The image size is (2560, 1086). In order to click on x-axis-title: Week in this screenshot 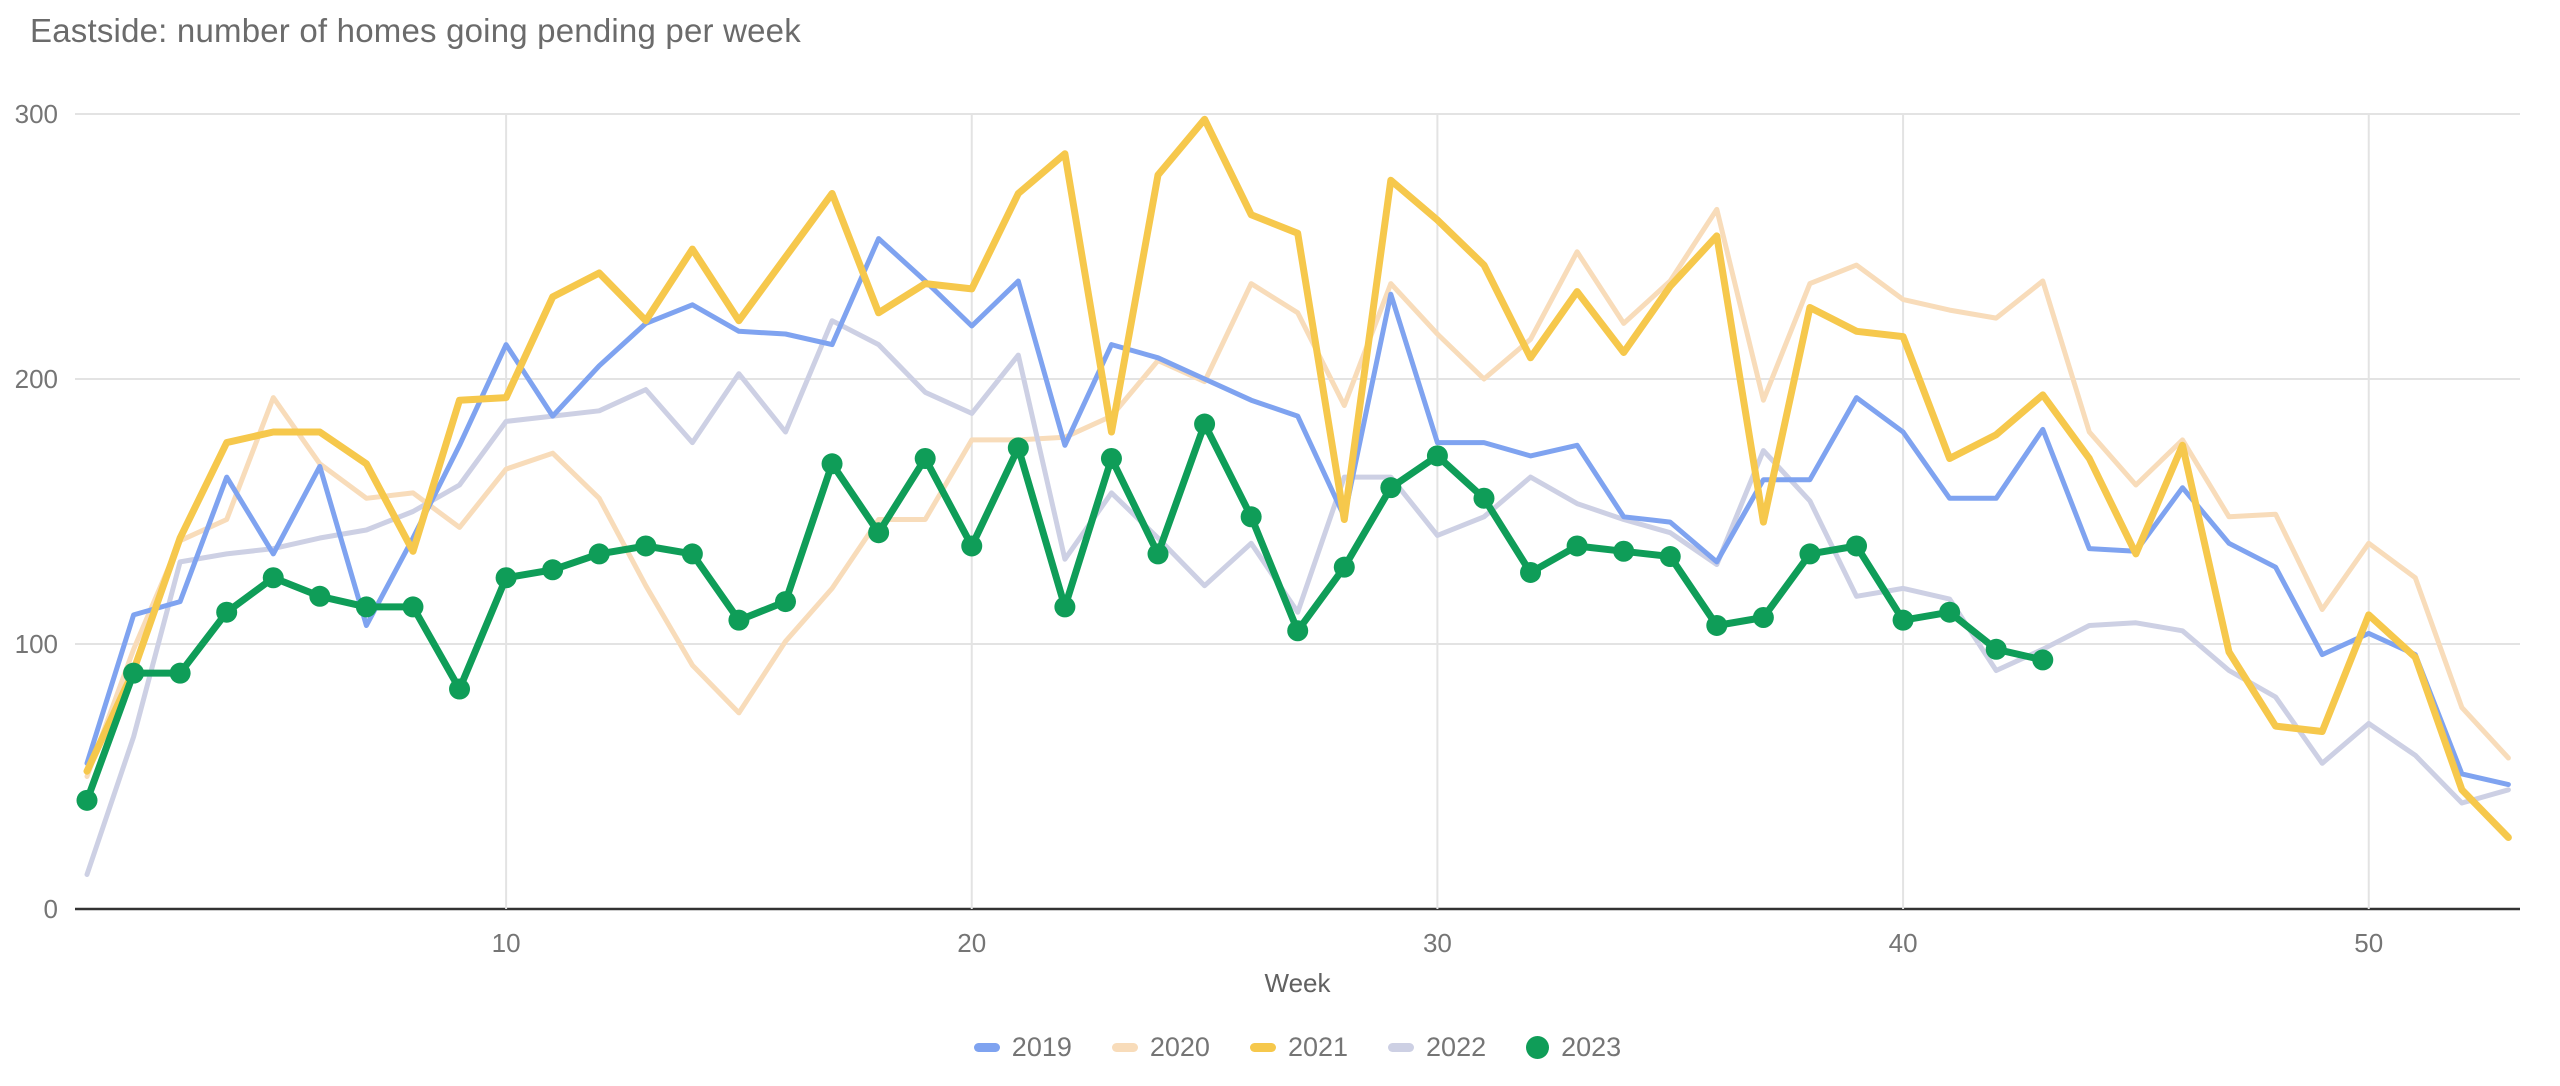, I will do `click(1297, 983)`.